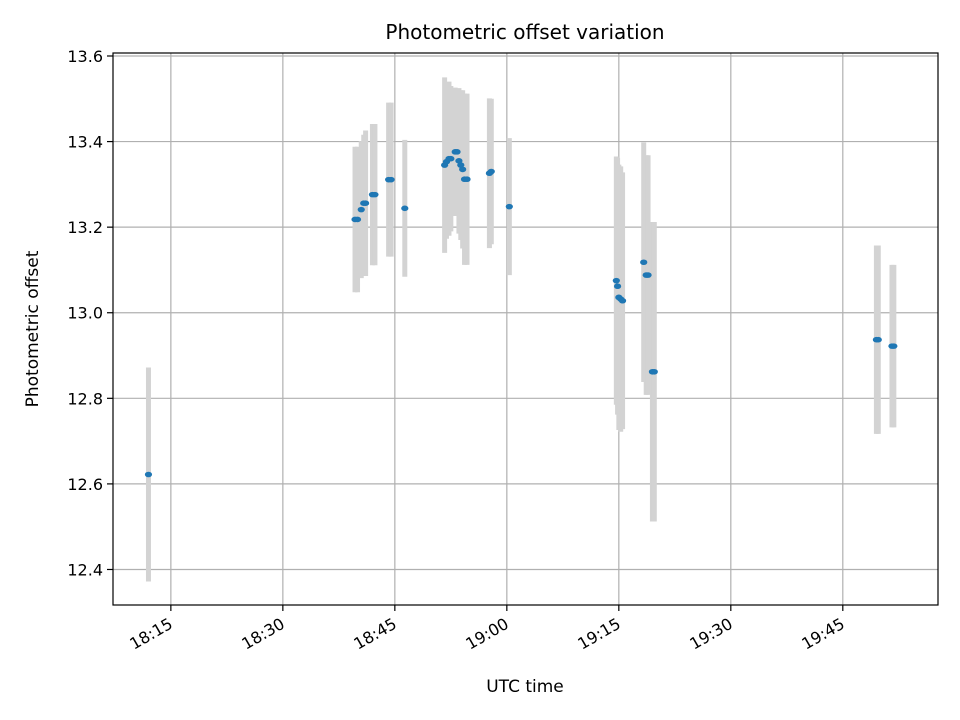  What do you see at coordinates (85, 56) in the screenshot?
I see `y-tick-label: 13.6` at bounding box center [85, 56].